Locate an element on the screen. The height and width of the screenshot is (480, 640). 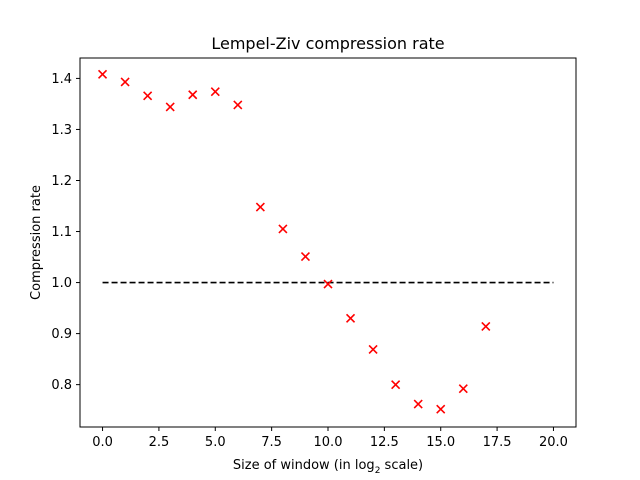
y-tick-label: 1.4 is located at coordinates (61, 79).